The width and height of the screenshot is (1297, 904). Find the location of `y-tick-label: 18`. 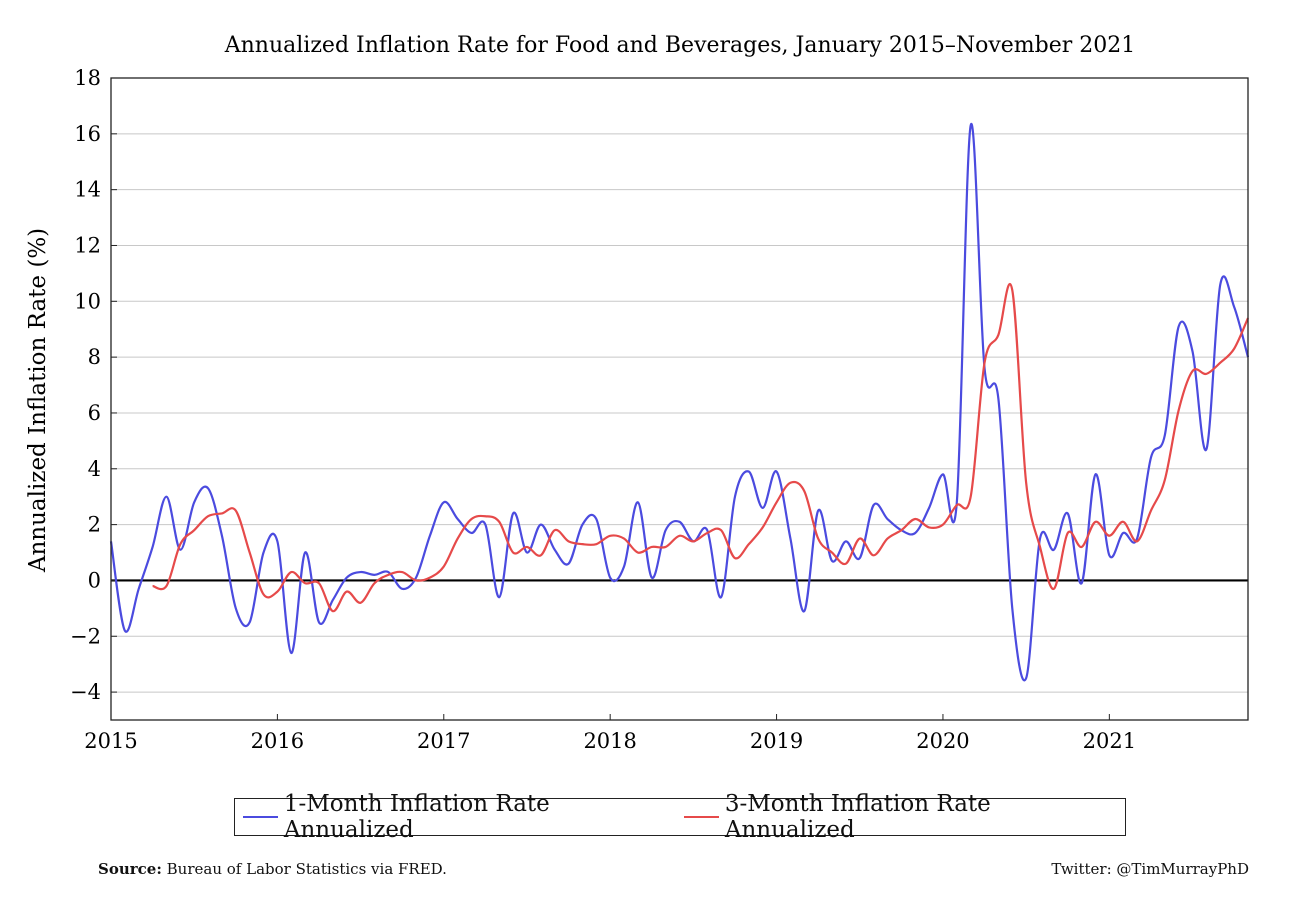

y-tick-label: 18 is located at coordinates (87, 78).